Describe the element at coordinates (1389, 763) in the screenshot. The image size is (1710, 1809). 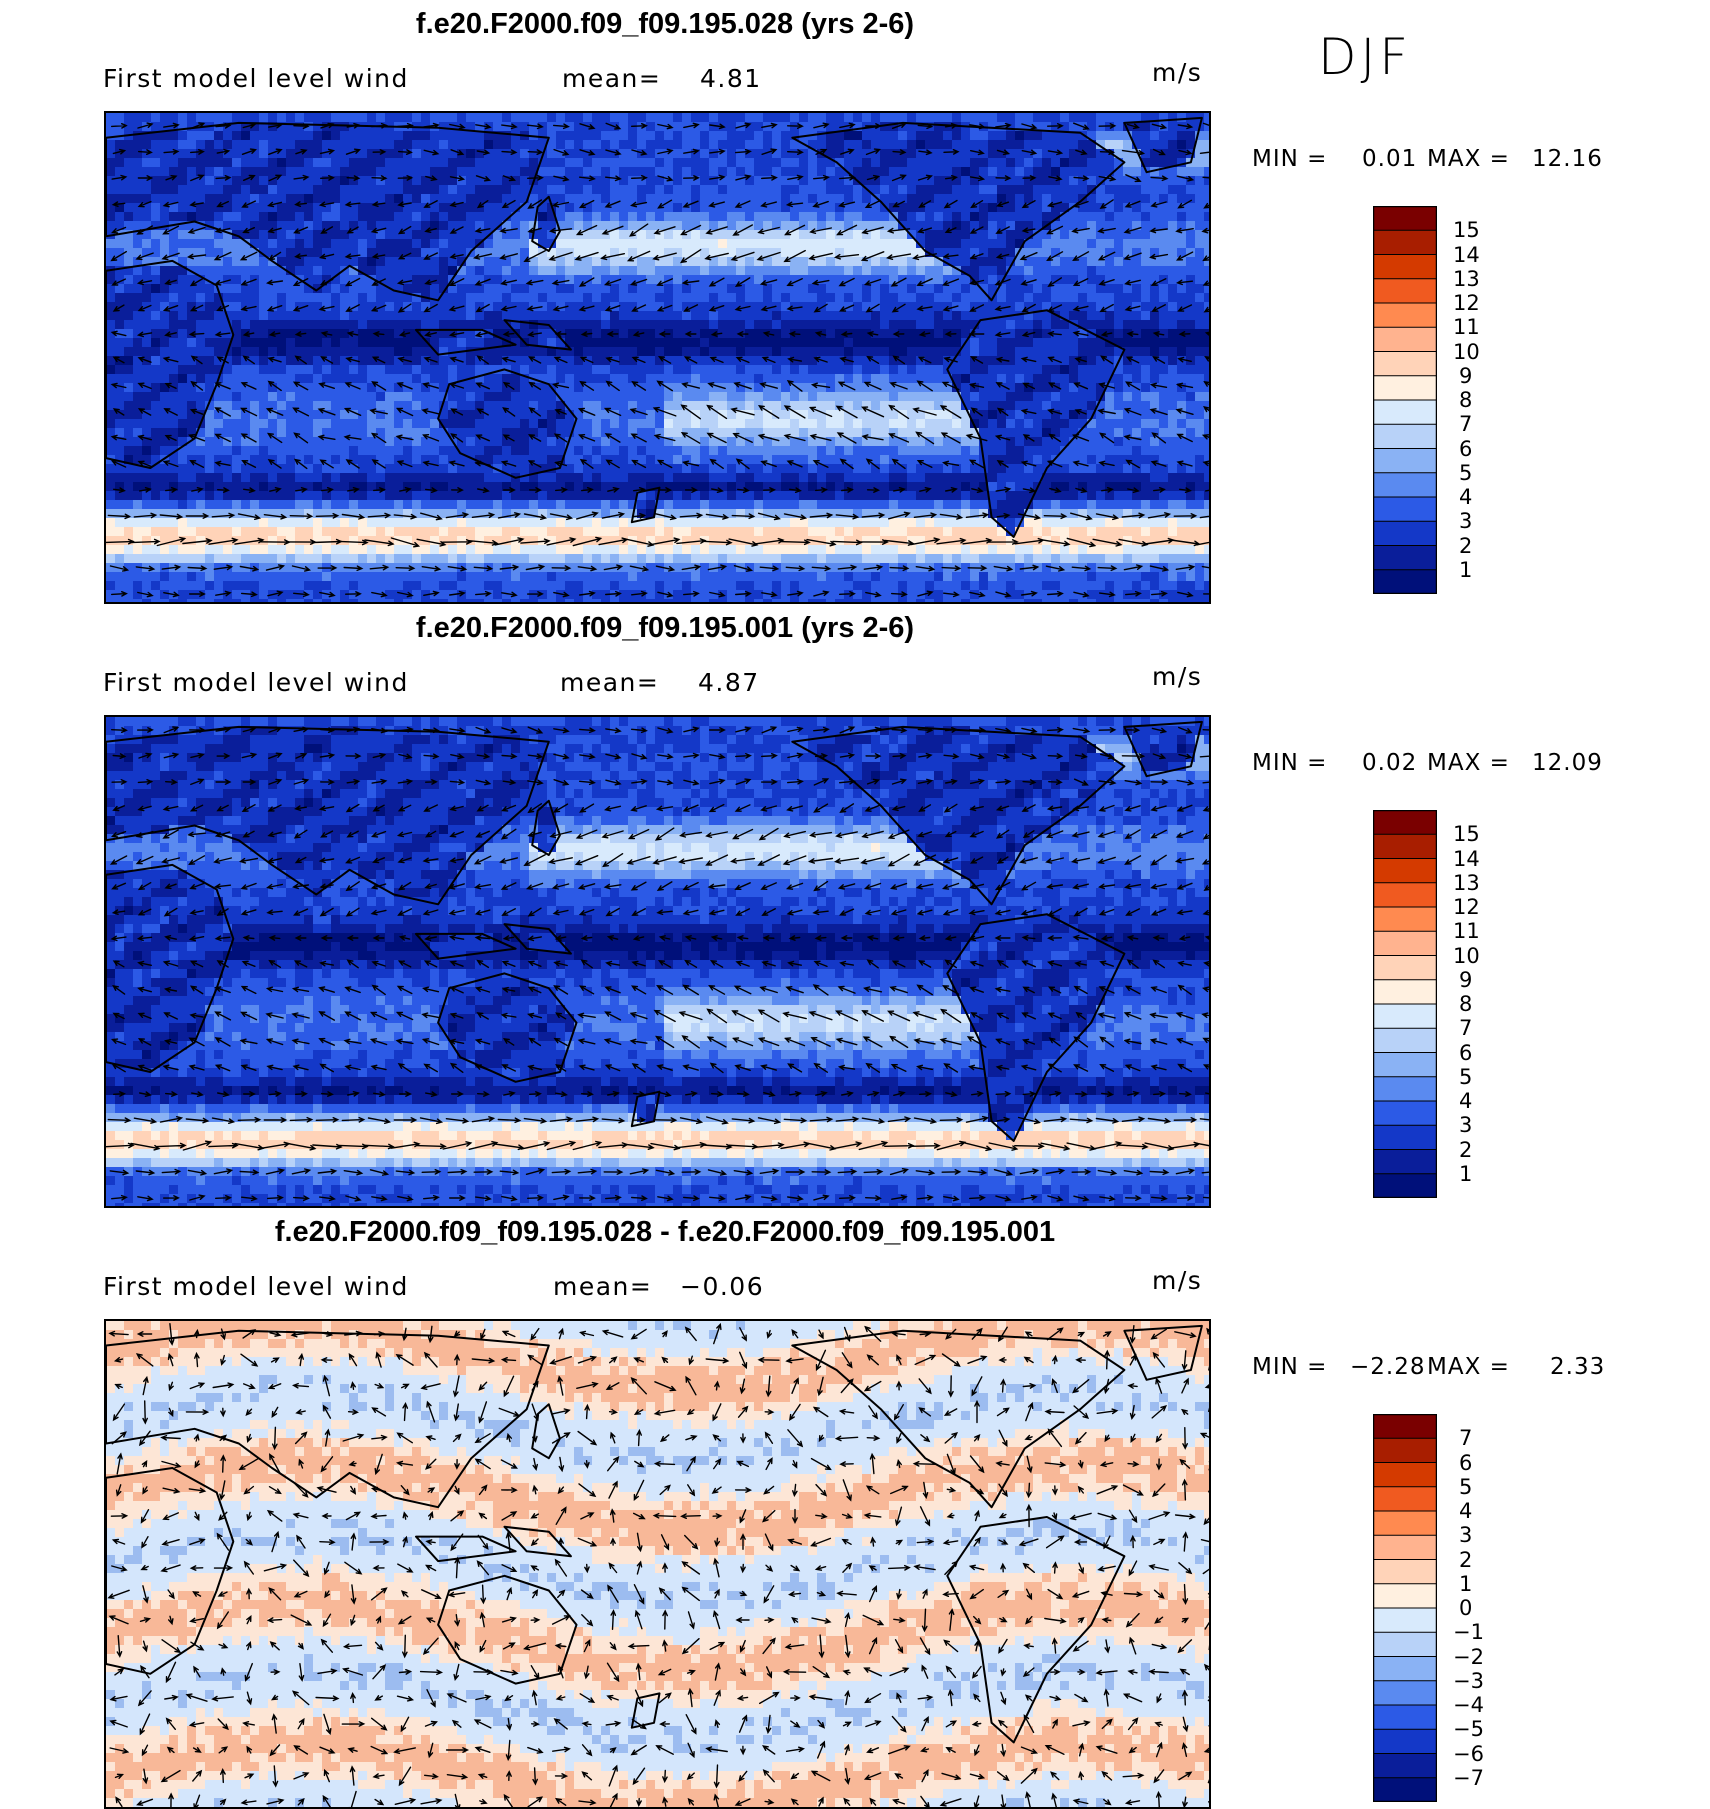
I see `panel-2-min-value: 0.02` at that location.